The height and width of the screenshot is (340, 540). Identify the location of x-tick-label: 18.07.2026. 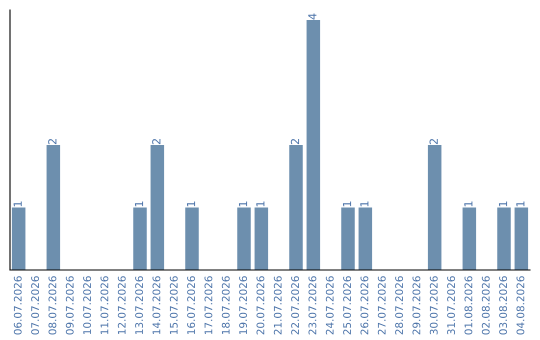
(226, 305).